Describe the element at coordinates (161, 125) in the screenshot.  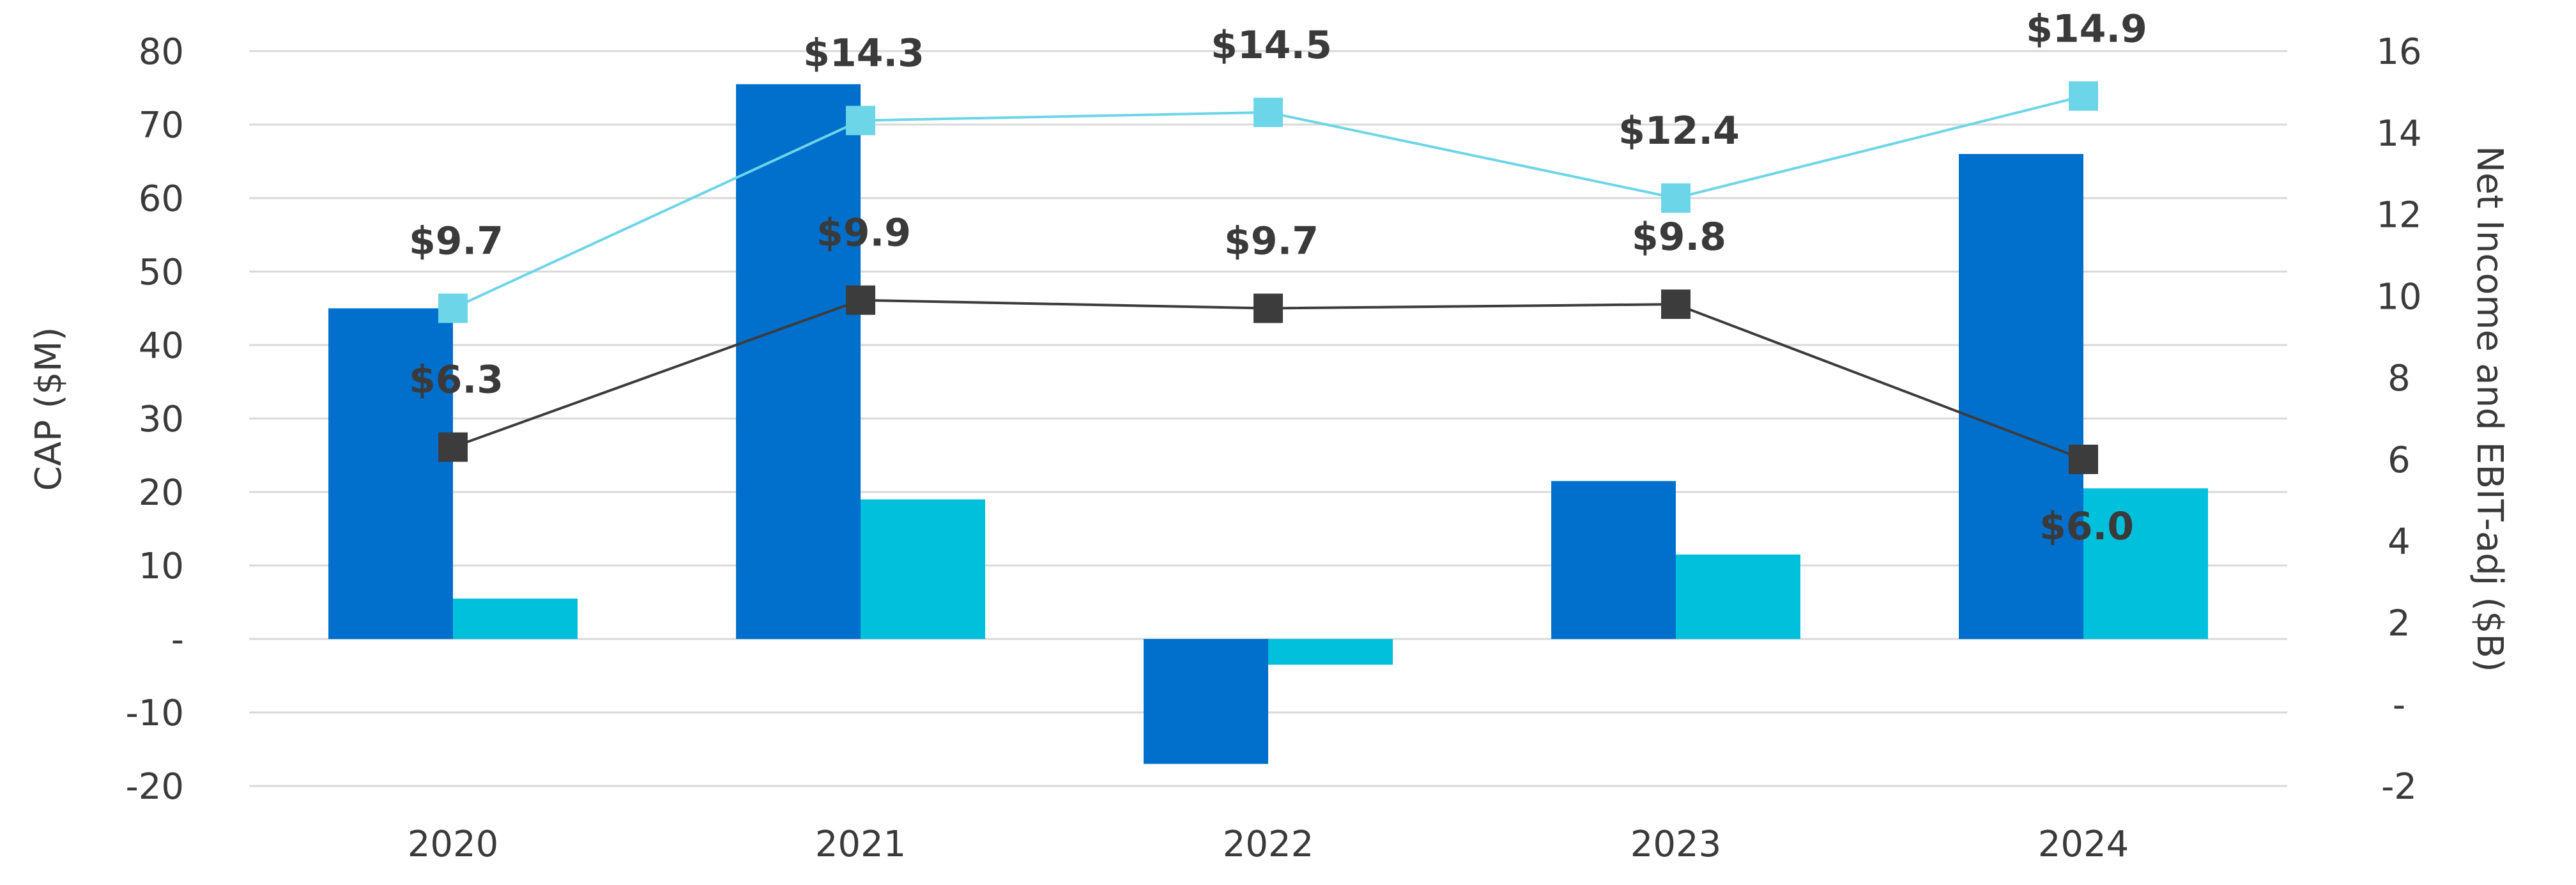
I see `y-left-tick-label: 70` at that location.